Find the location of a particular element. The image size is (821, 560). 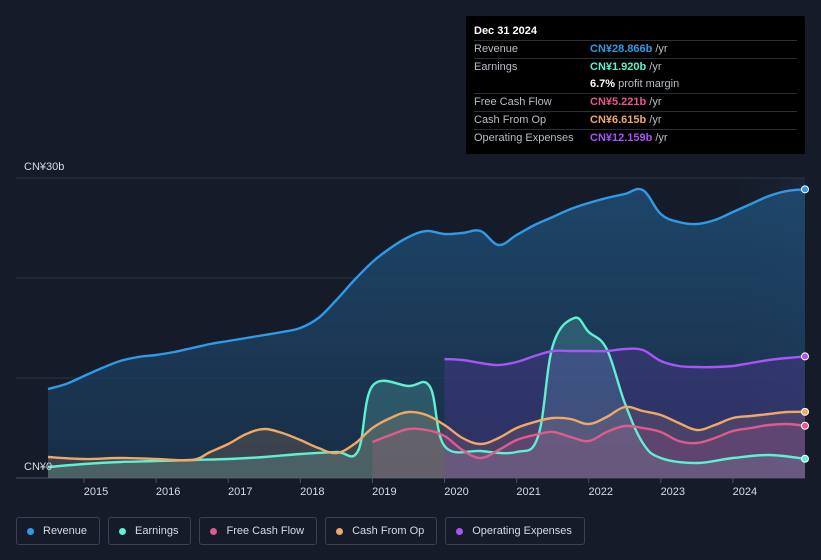

y-axis-zero-label: CN¥0 is located at coordinates (38, 467).